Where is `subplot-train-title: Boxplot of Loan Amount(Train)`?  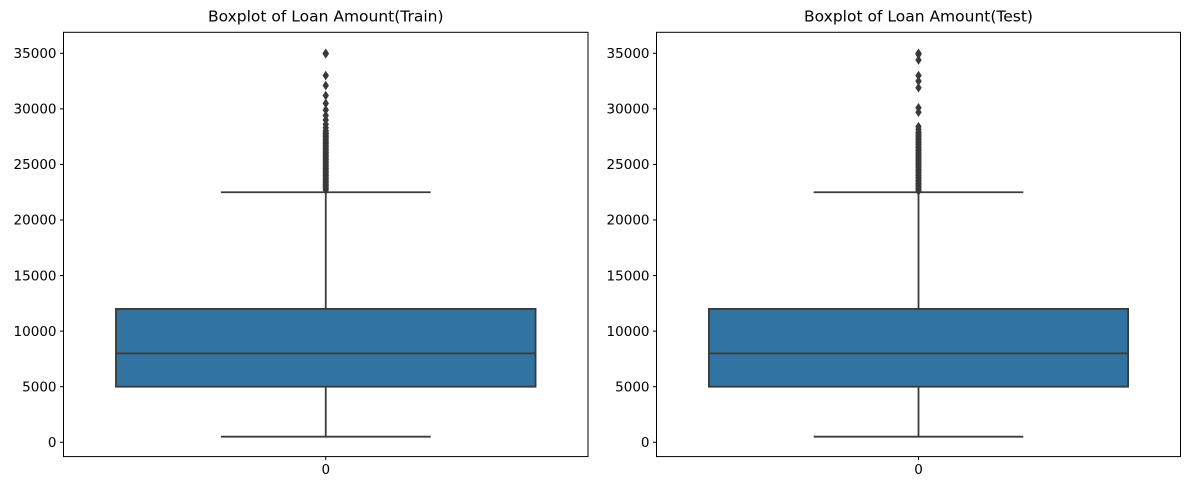 subplot-train-title: Boxplot of Loan Amount(Train) is located at coordinates (326, 17).